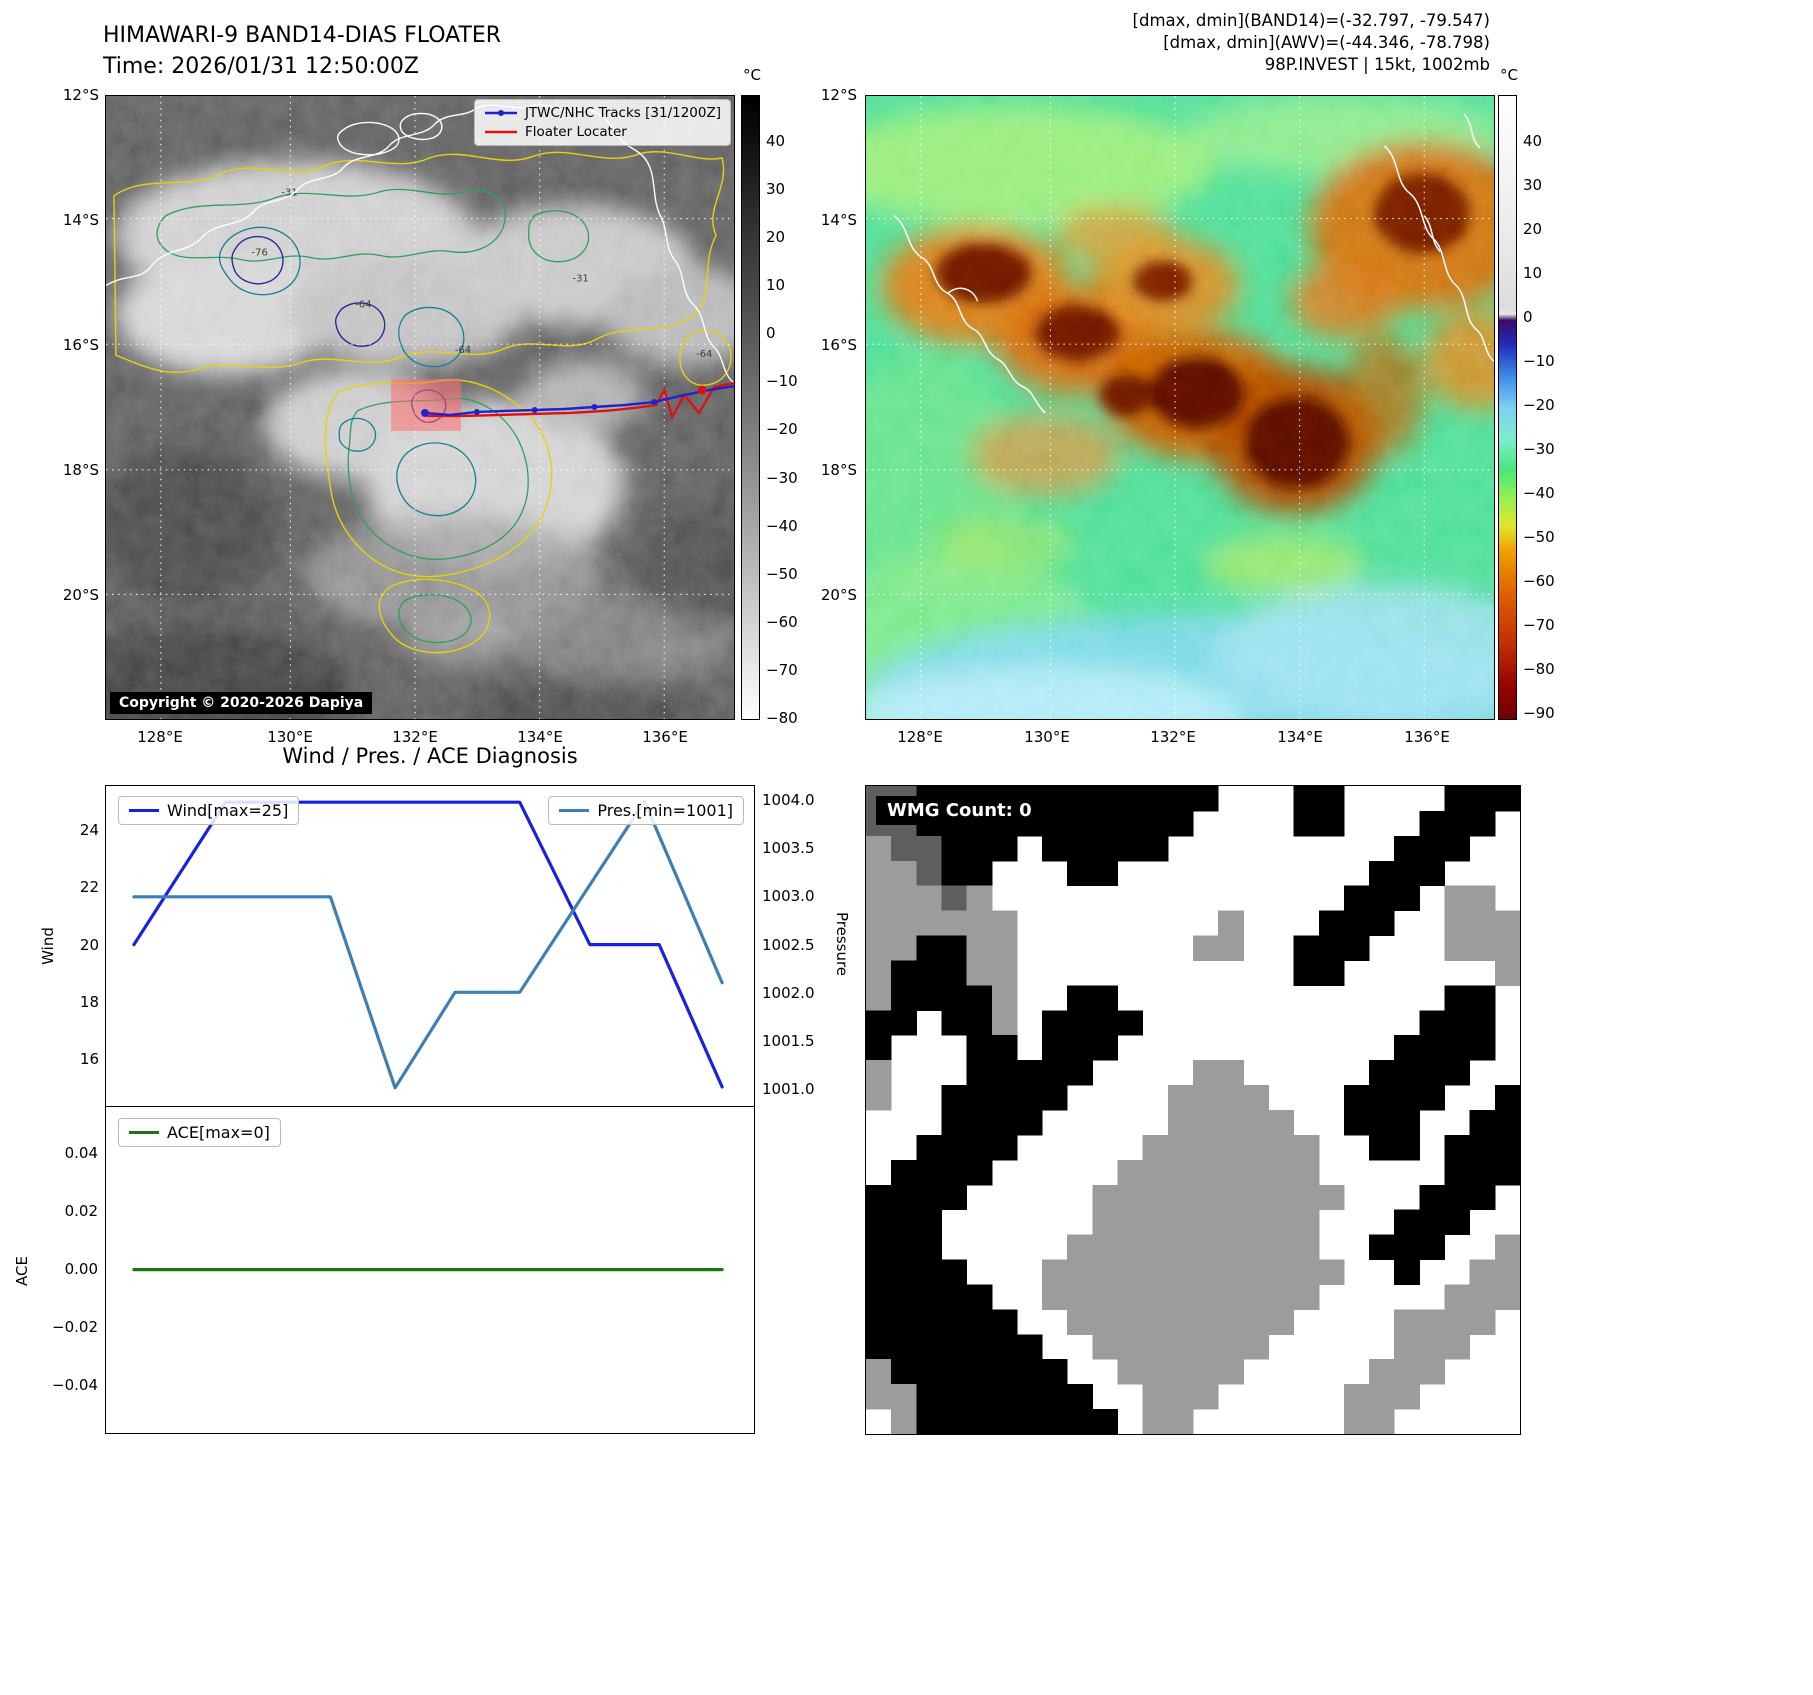  Describe the element at coordinates (788, 800) in the screenshot. I see `pres-tick-label: 1004.0` at that location.